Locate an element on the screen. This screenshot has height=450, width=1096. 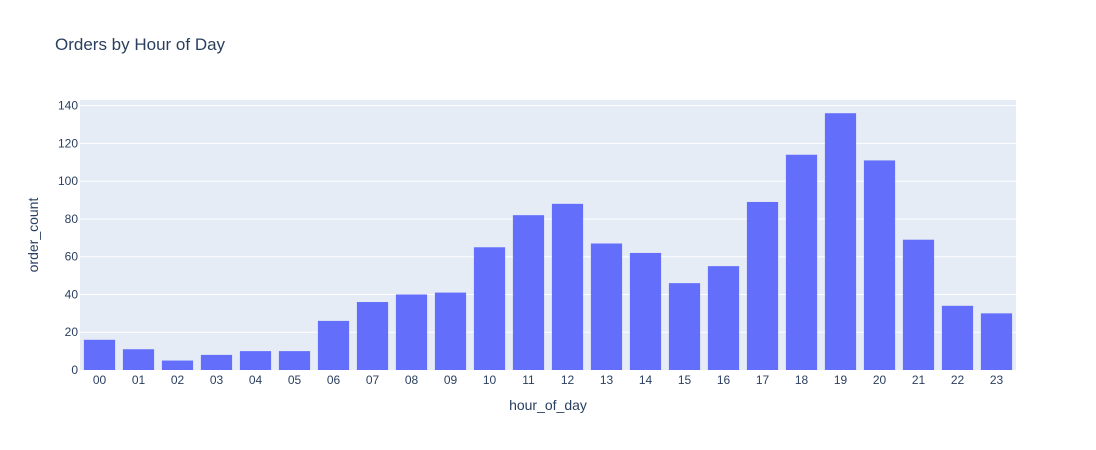
x-tick-label: 19 is located at coordinates (841, 380).